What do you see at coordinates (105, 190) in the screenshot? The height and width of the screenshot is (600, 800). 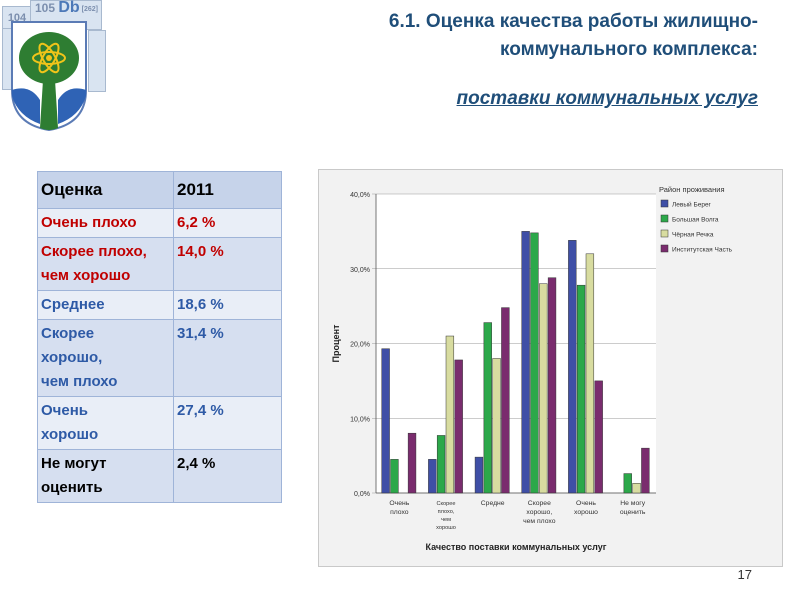 I see `table-header-rating: Оценка` at bounding box center [105, 190].